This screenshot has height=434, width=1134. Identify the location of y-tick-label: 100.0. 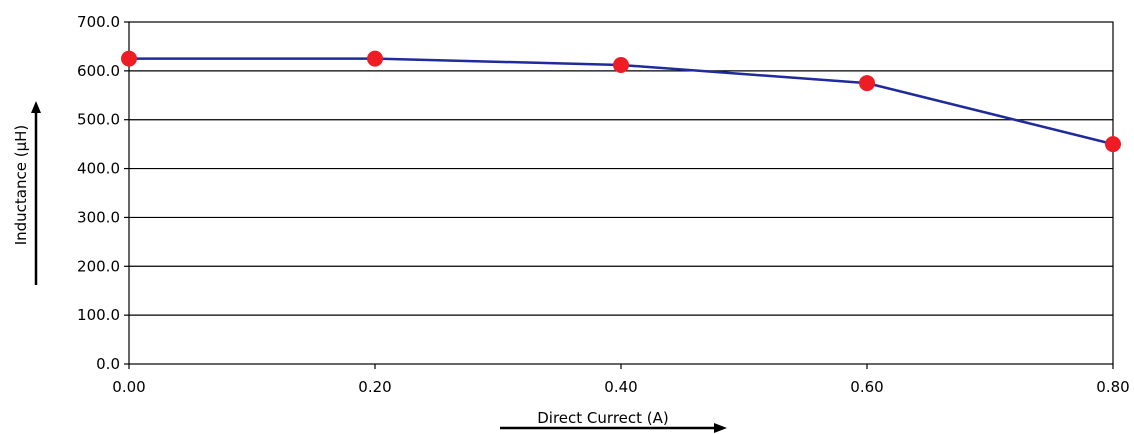
(98, 315).